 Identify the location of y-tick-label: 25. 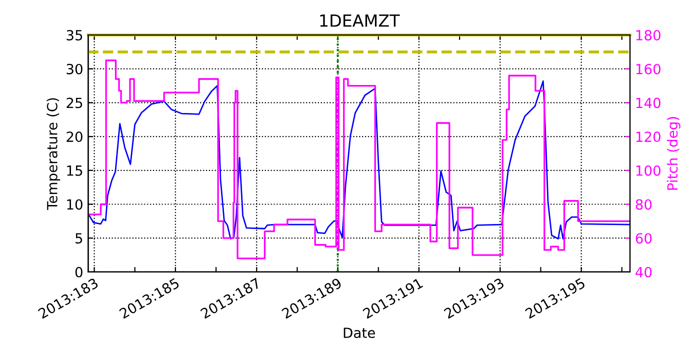
(74, 103).